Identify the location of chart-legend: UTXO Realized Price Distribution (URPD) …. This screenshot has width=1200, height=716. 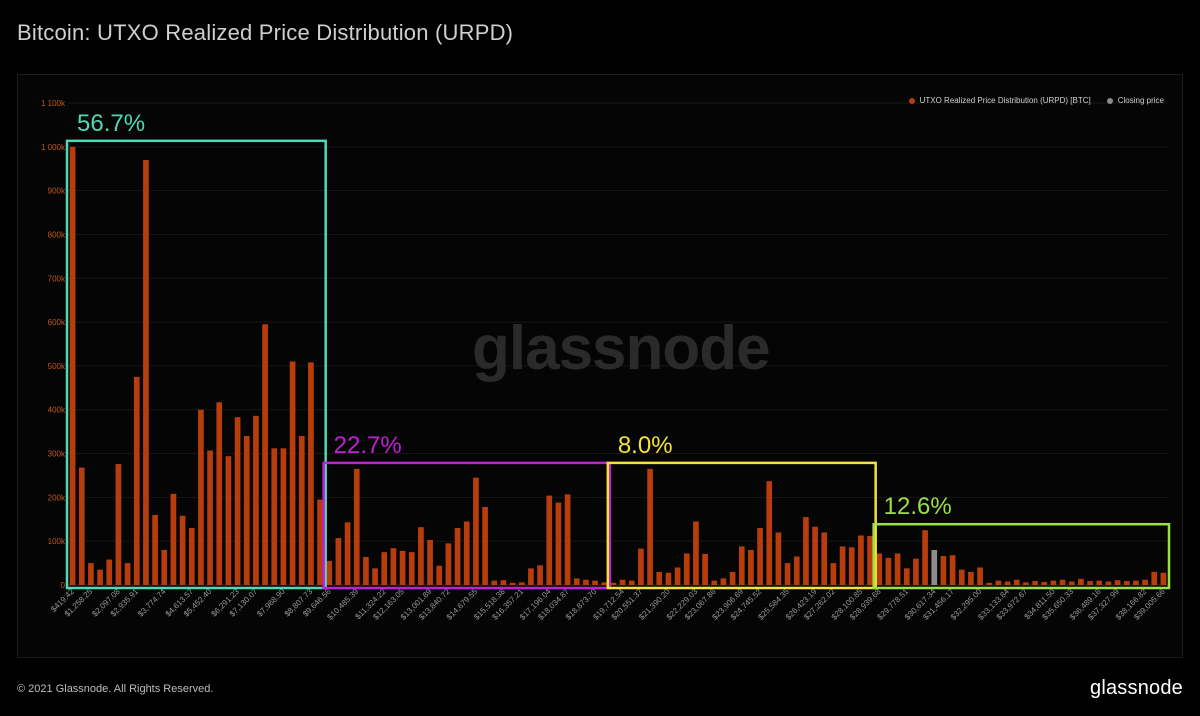
(1036, 100).